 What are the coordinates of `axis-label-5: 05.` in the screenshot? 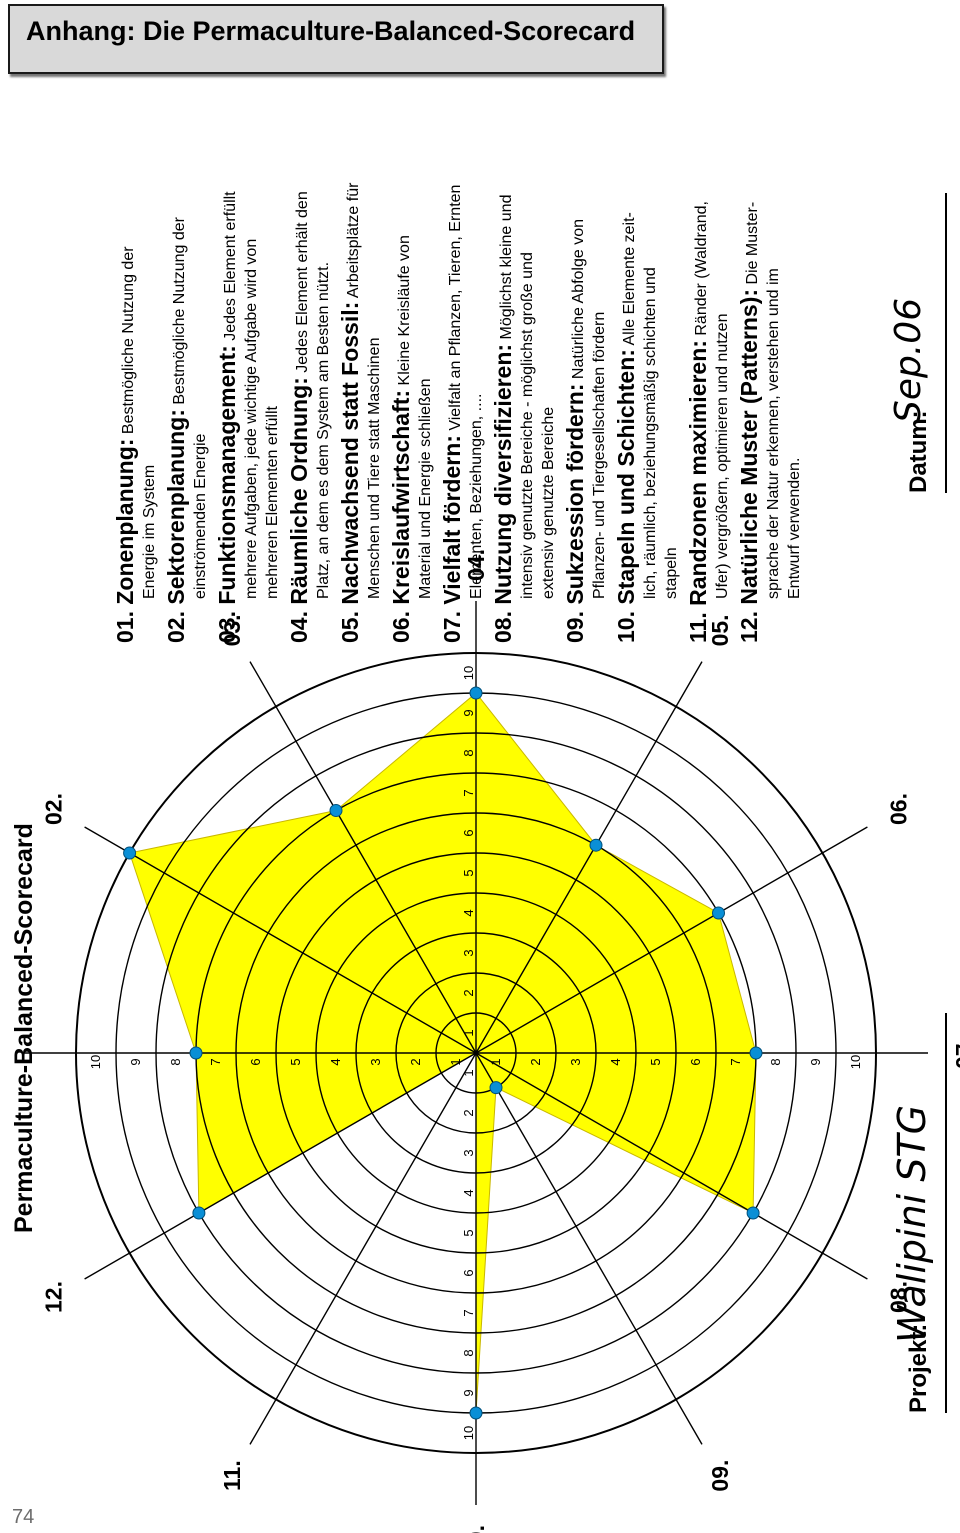 It's located at (720, 630).